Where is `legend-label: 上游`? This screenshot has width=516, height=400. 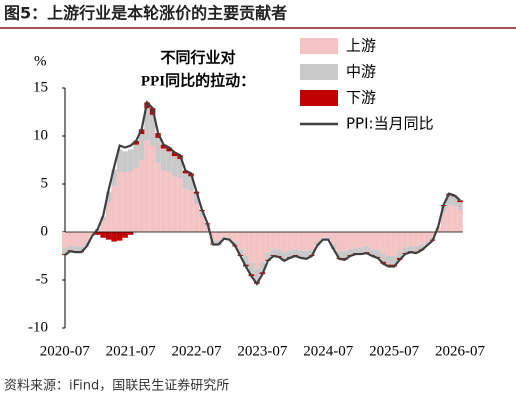 legend-label: 上游 is located at coordinates (361, 46).